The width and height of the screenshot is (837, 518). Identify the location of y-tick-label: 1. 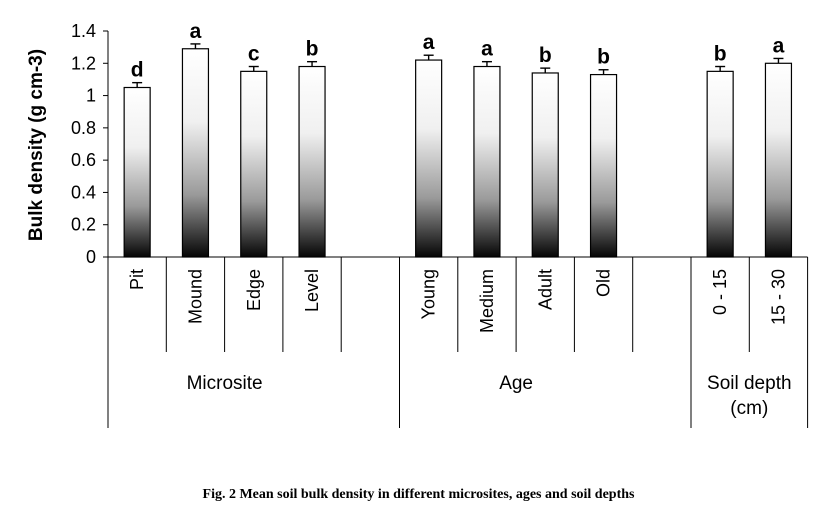
(91, 96).